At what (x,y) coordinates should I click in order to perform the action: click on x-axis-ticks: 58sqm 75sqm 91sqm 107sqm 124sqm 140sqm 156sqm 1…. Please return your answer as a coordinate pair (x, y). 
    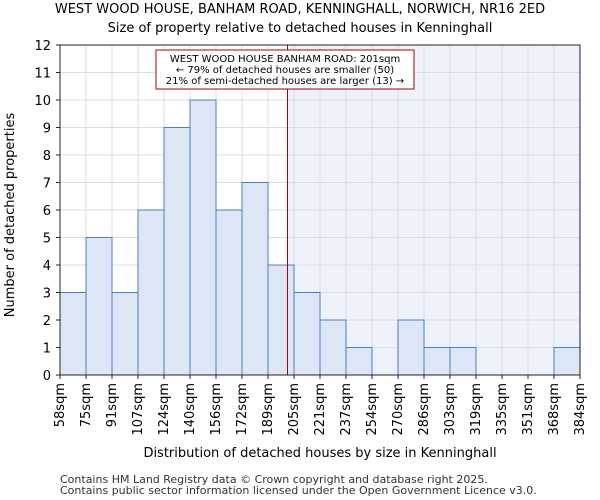
    Looking at the image, I should click on (320, 405).